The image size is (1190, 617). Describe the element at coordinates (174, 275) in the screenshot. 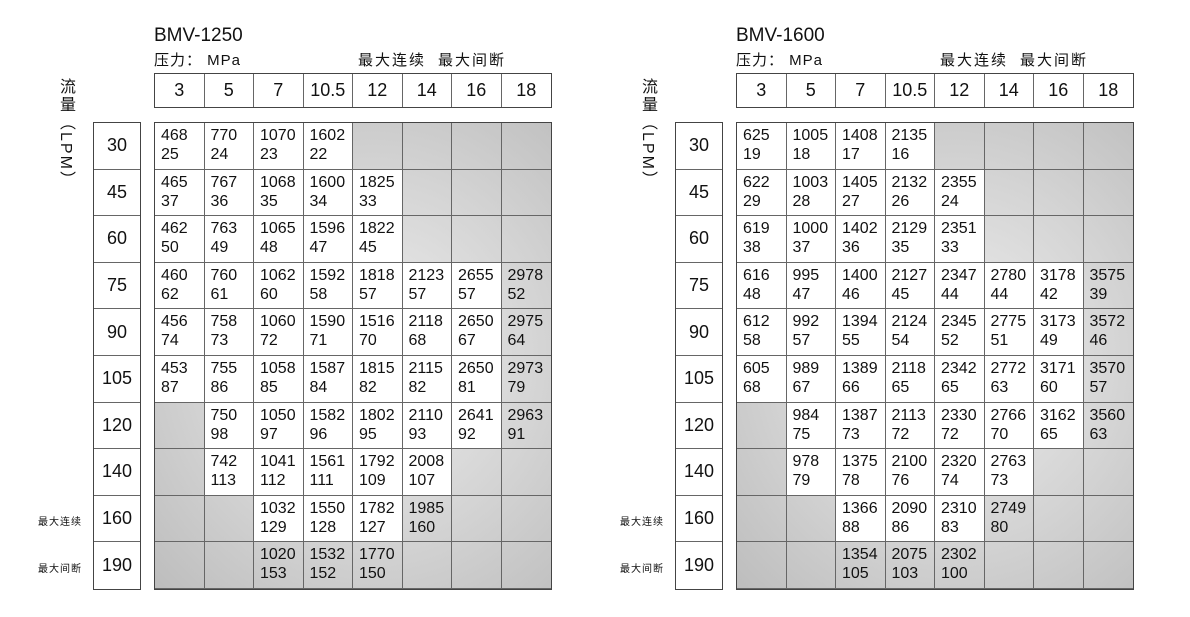

I see `torque-value: 460` at that location.